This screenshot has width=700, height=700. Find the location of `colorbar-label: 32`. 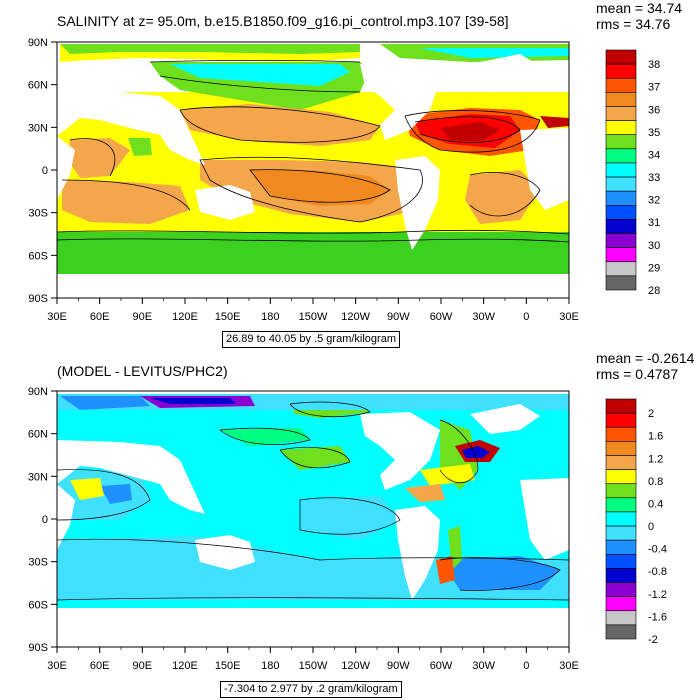

colorbar-label: 32 is located at coordinates (654, 201).